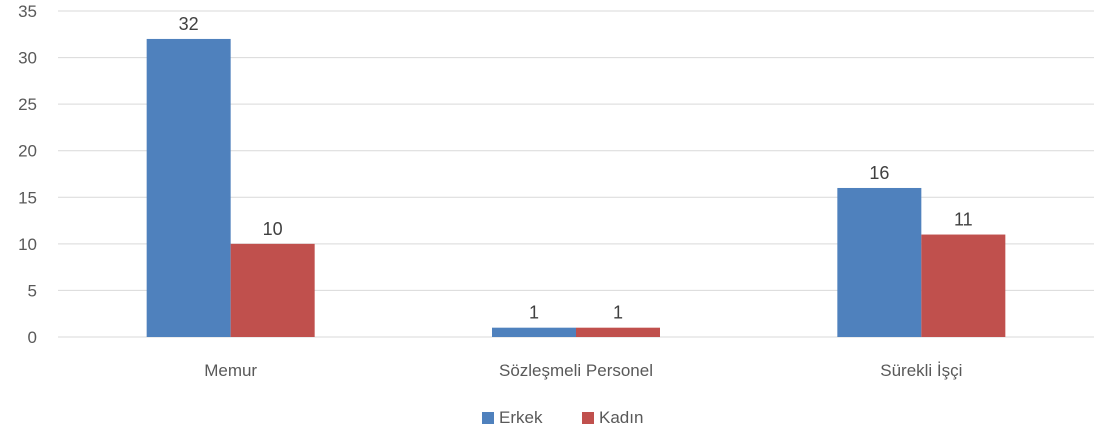 This screenshot has height=443, width=1102. What do you see at coordinates (588, 418) in the screenshot?
I see `legend-swatch-kadın` at bounding box center [588, 418].